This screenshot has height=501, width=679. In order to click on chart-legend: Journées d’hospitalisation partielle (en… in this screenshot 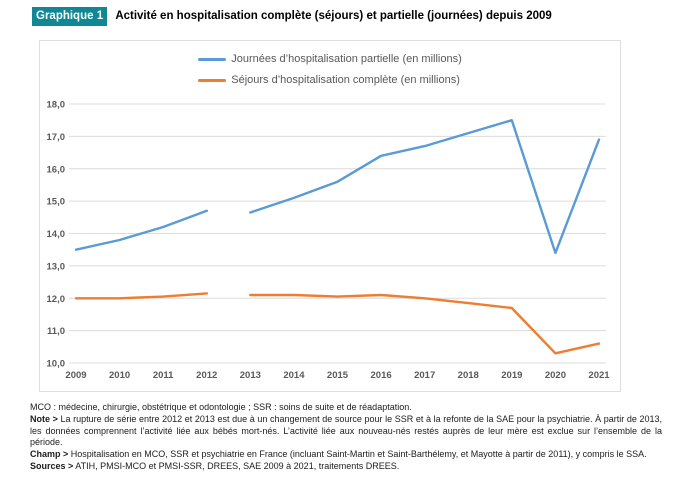, I will do `click(330, 69)`.